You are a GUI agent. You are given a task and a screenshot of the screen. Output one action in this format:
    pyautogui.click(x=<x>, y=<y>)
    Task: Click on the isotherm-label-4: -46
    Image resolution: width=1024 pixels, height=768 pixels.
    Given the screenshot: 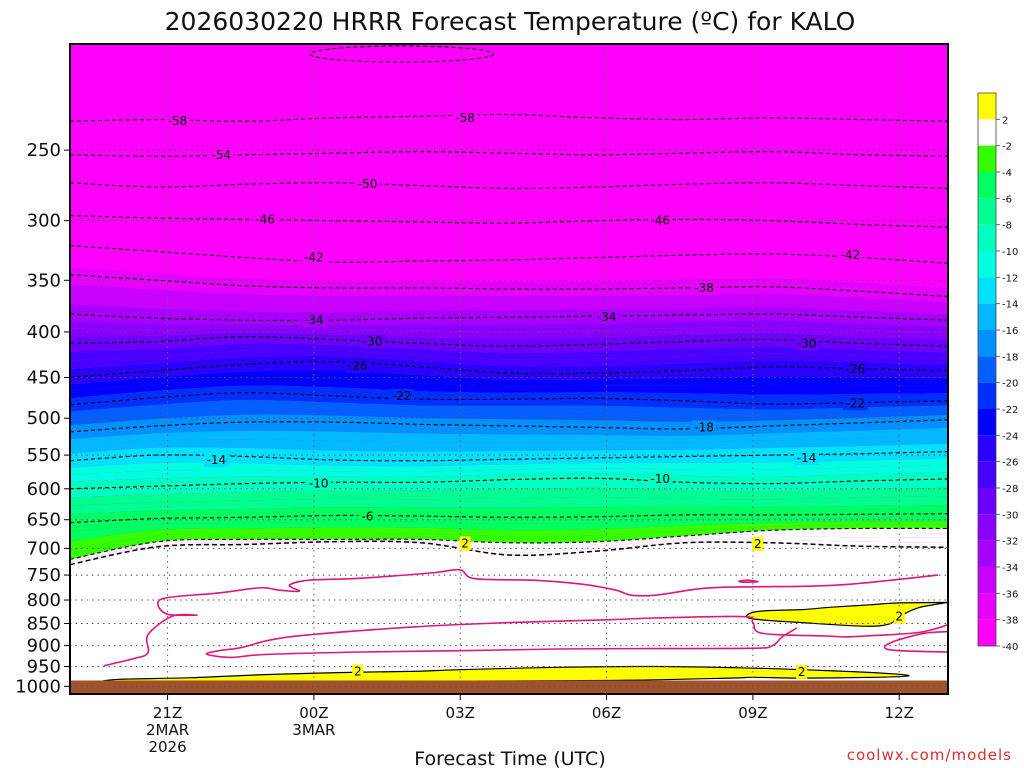 What is the action you would take?
    pyautogui.click(x=265, y=219)
    